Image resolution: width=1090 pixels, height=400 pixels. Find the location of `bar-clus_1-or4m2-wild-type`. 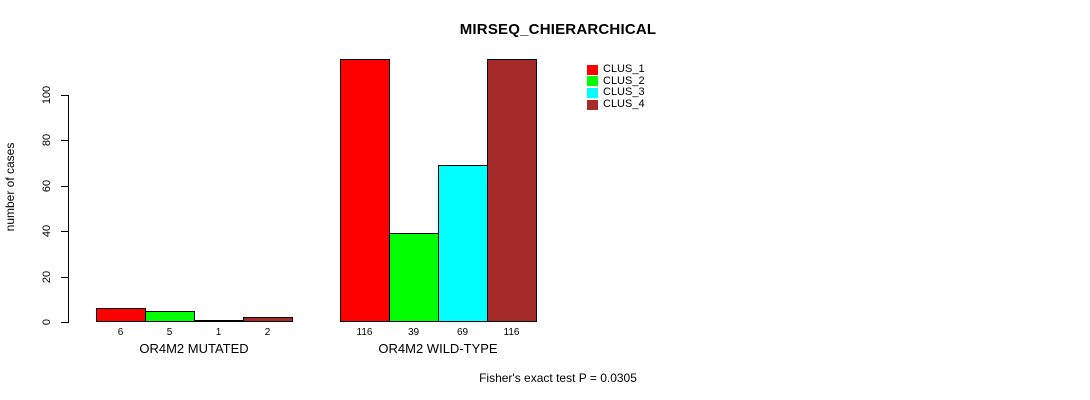

bar-clus_1-or4m2-wild-type is located at coordinates (365, 190).